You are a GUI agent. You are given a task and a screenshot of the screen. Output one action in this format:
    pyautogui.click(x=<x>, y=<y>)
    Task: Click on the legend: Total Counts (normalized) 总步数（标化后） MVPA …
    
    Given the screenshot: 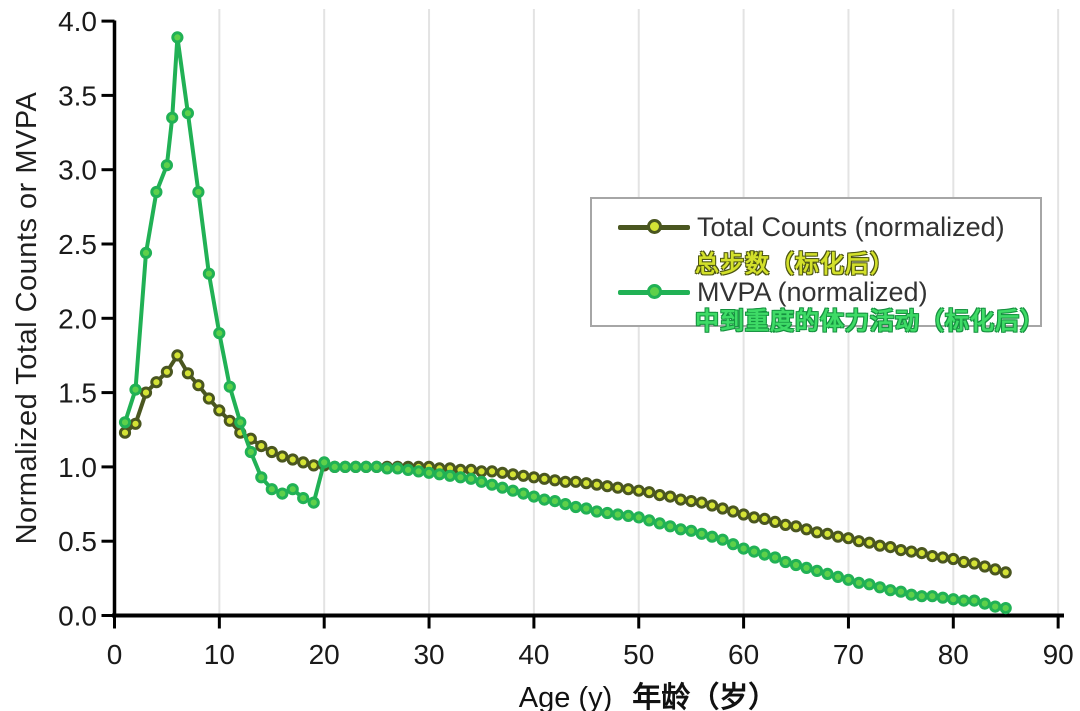 What is the action you would take?
    pyautogui.click(x=817, y=266)
    